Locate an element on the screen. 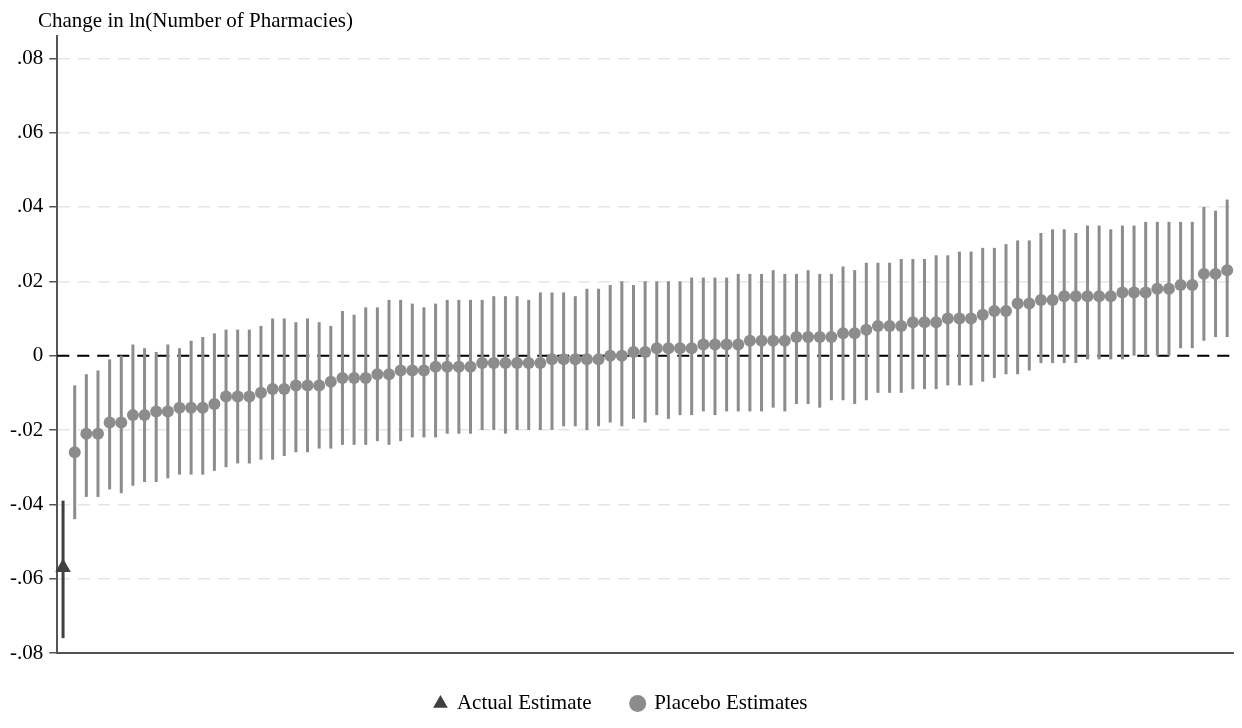 Image resolution: width=1242 pixels, height=728 pixels. y-tick-label: .02 is located at coordinates (30, 279).